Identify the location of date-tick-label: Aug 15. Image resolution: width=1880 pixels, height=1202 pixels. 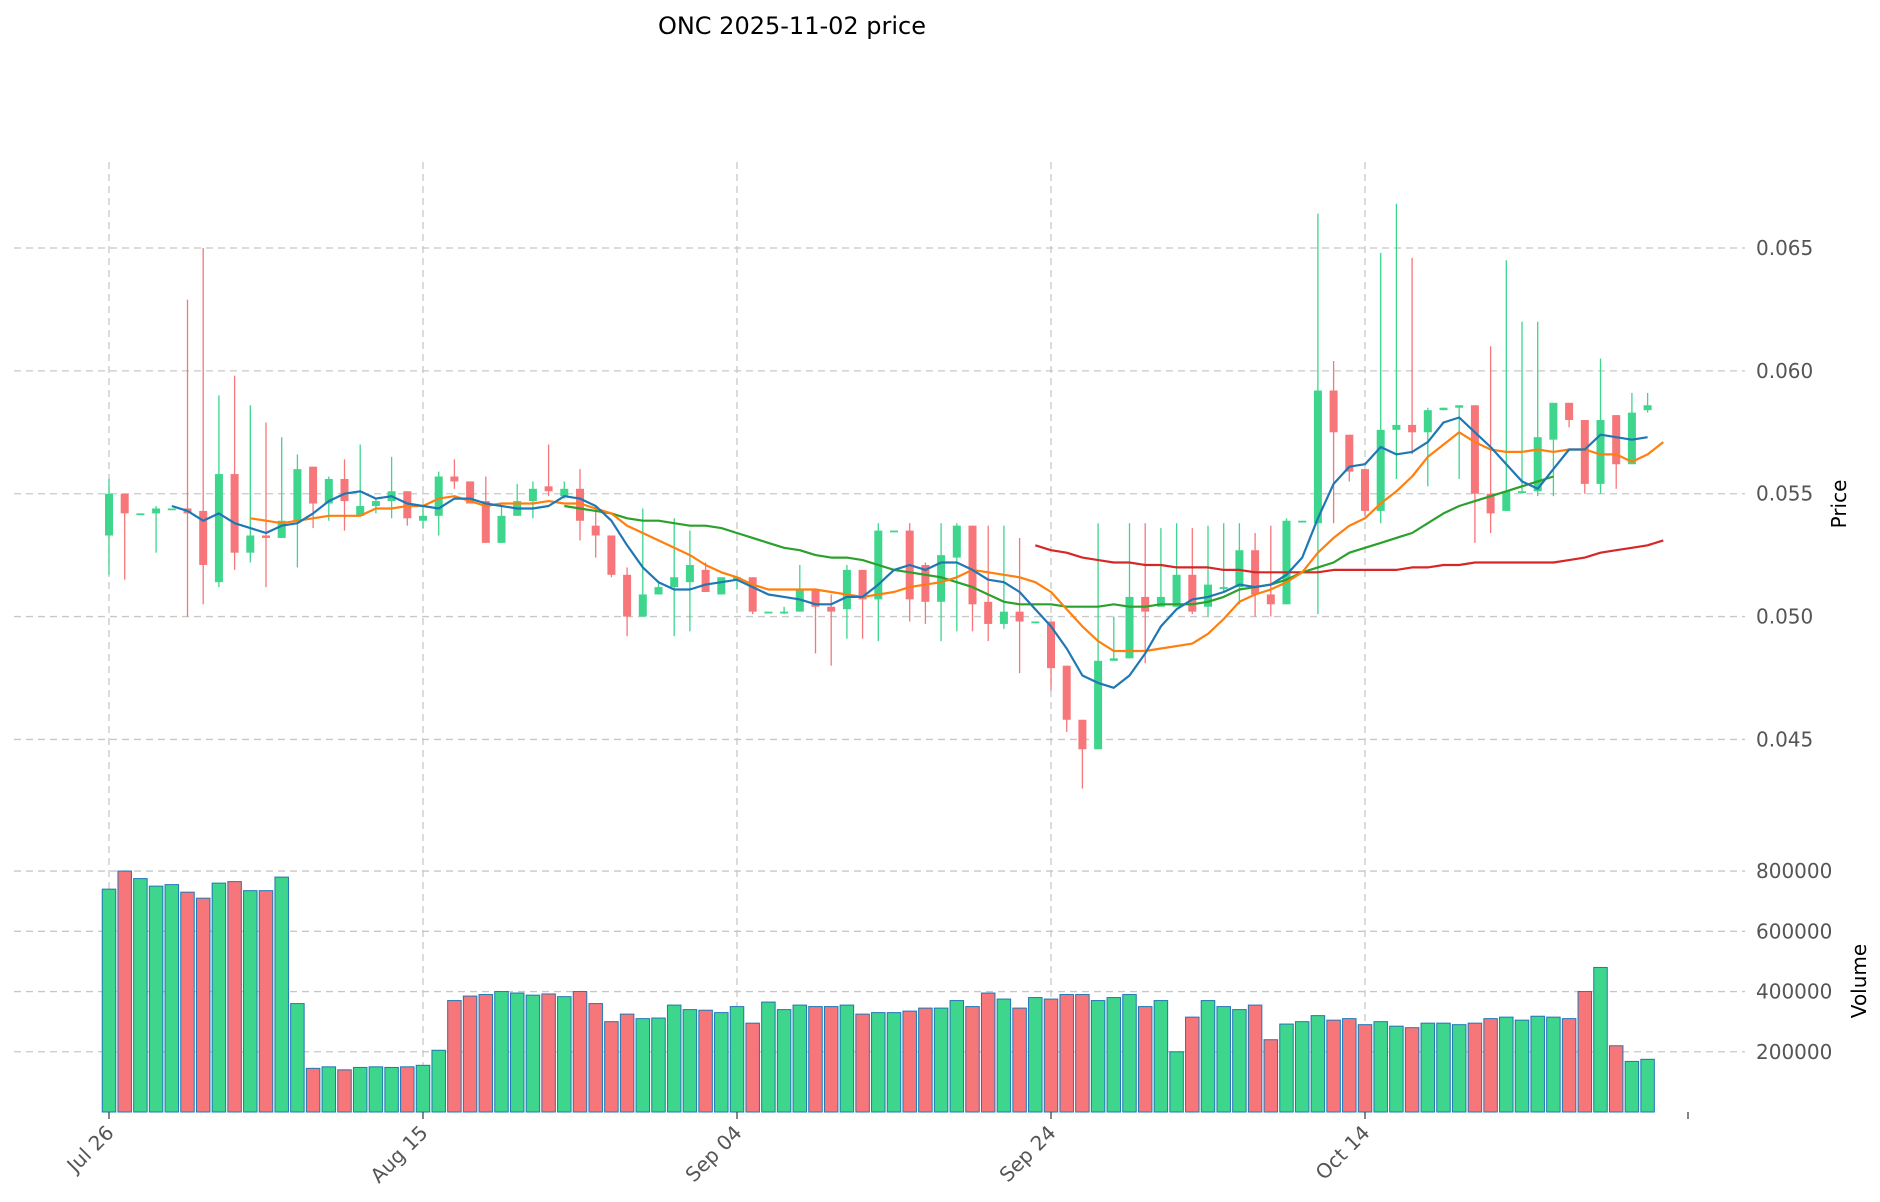
(398, 1154).